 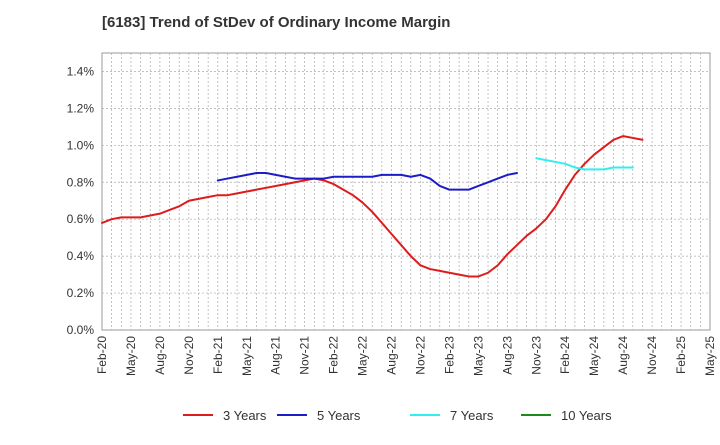 I want to click on x-tick-label: Nov-20, so click(x=189, y=355).